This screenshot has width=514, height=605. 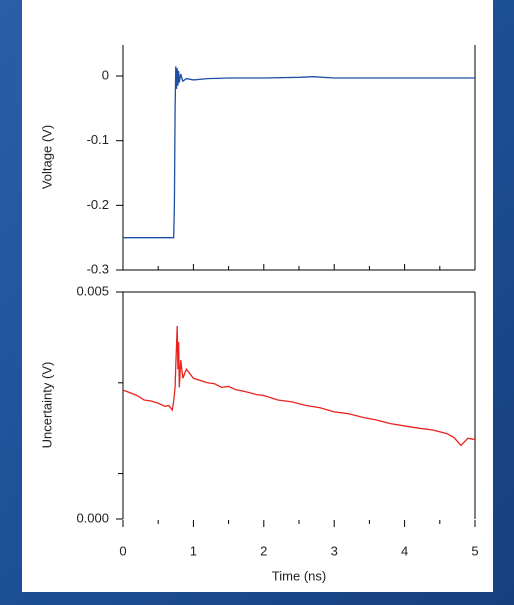 I want to click on y-tick-label: 0, so click(x=105, y=74).